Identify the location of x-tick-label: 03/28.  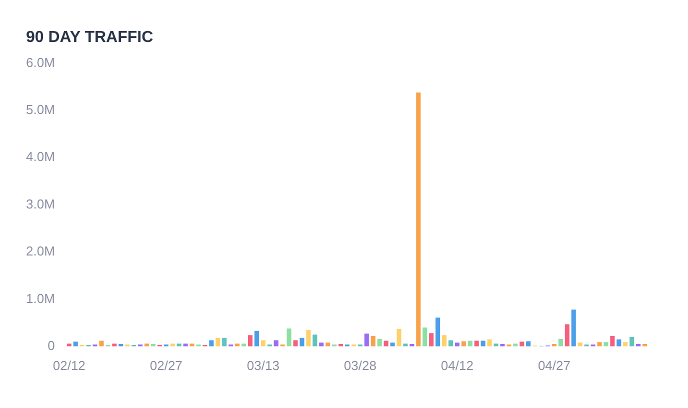
(360, 365).